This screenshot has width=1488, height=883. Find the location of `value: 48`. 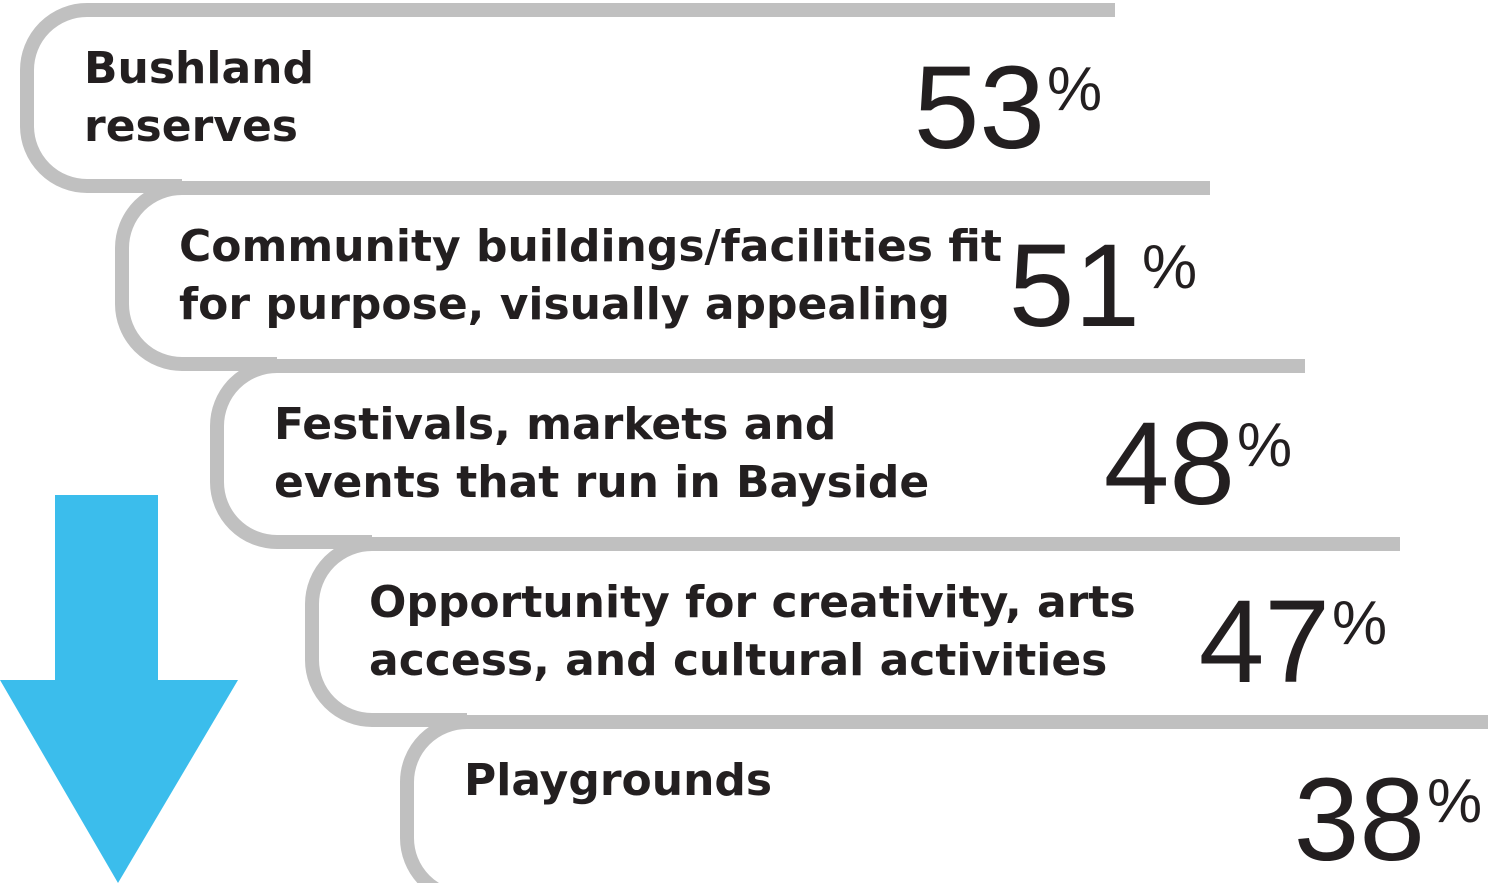

value: 48 is located at coordinates (1169, 464).